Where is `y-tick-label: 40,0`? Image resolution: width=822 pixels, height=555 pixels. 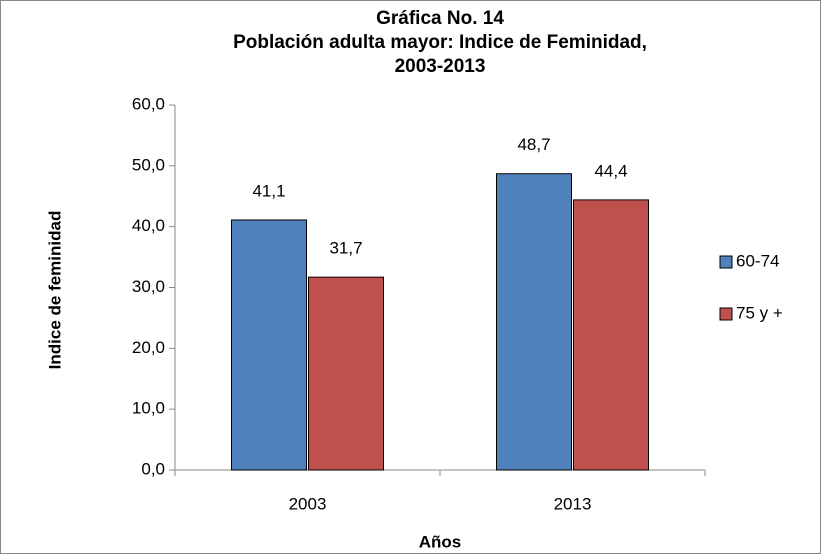 y-tick-label: 40,0 is located at coordinates (148, 225).